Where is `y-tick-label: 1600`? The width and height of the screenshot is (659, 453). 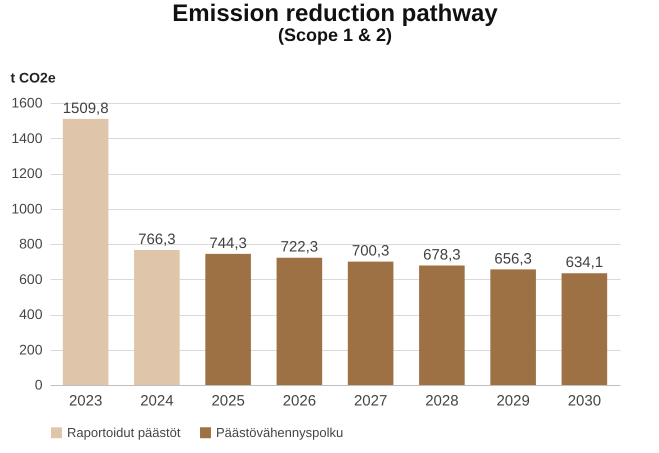
y-tick-label: 1600 is located at coordinates (27, 102).